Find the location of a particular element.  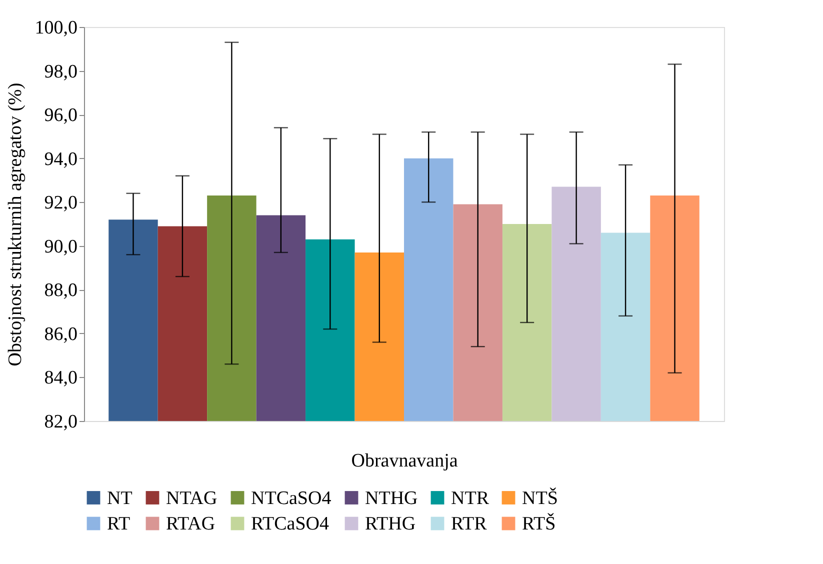

legend-label: NT is located at coordinates (120, 498).